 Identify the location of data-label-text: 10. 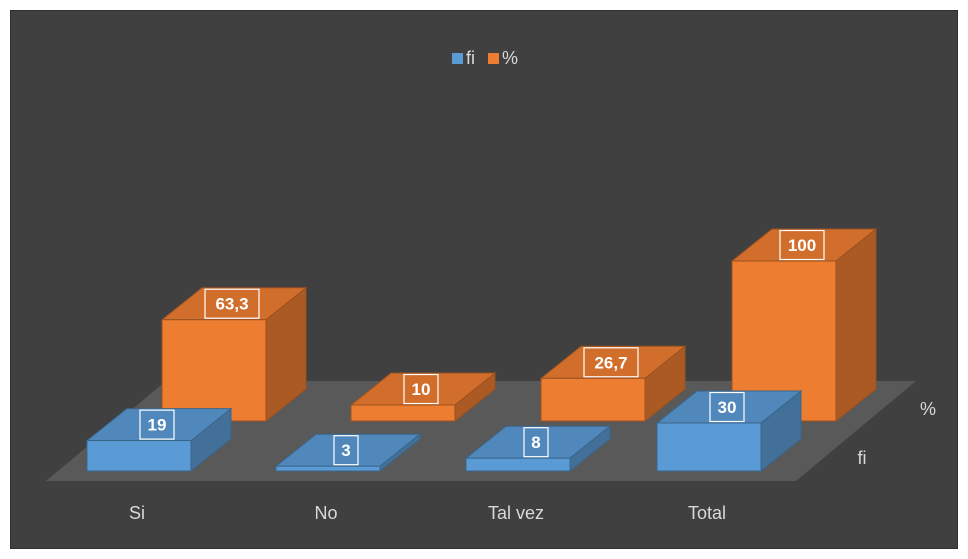
(421, 389).